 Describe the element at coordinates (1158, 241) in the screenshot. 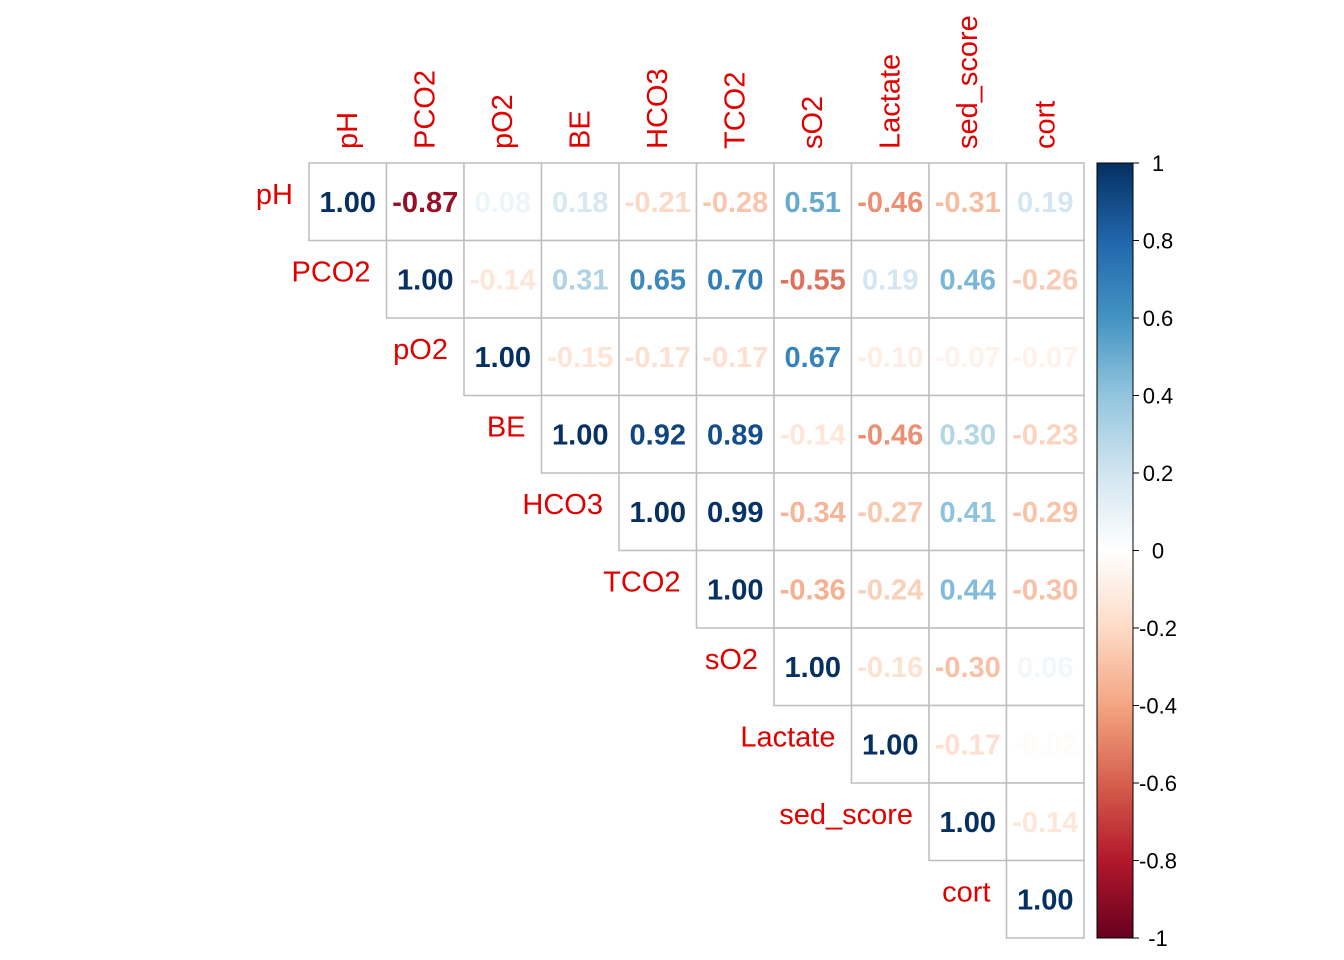

I see `colorbar-tick-label: 0.8` at that location.